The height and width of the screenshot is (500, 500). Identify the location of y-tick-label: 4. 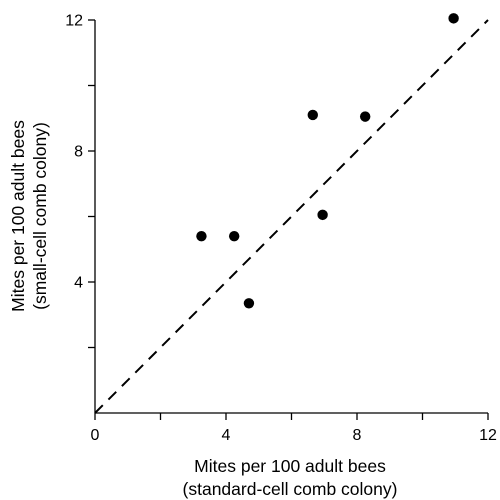
(78, 283).